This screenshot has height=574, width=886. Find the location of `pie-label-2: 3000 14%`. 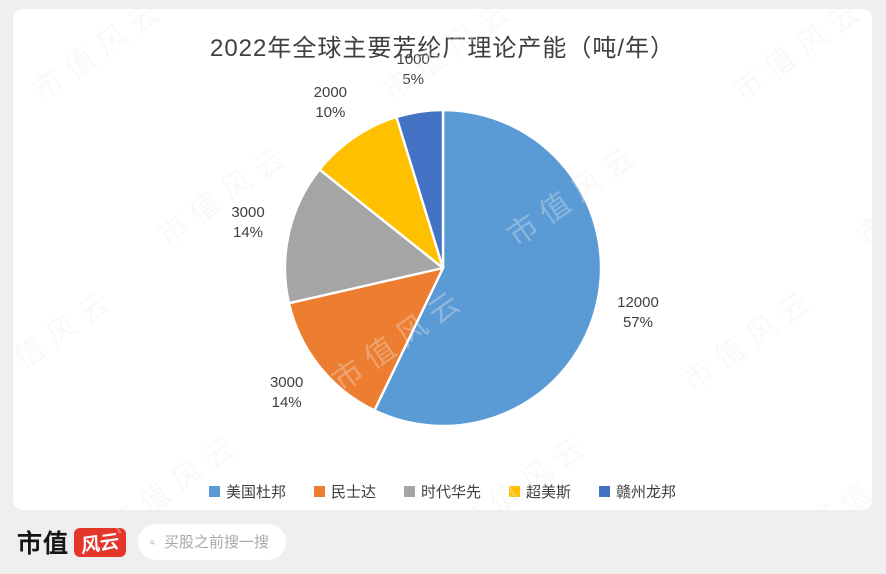

pie-label-2: 3000 14% is located at coordinates (248, 223).